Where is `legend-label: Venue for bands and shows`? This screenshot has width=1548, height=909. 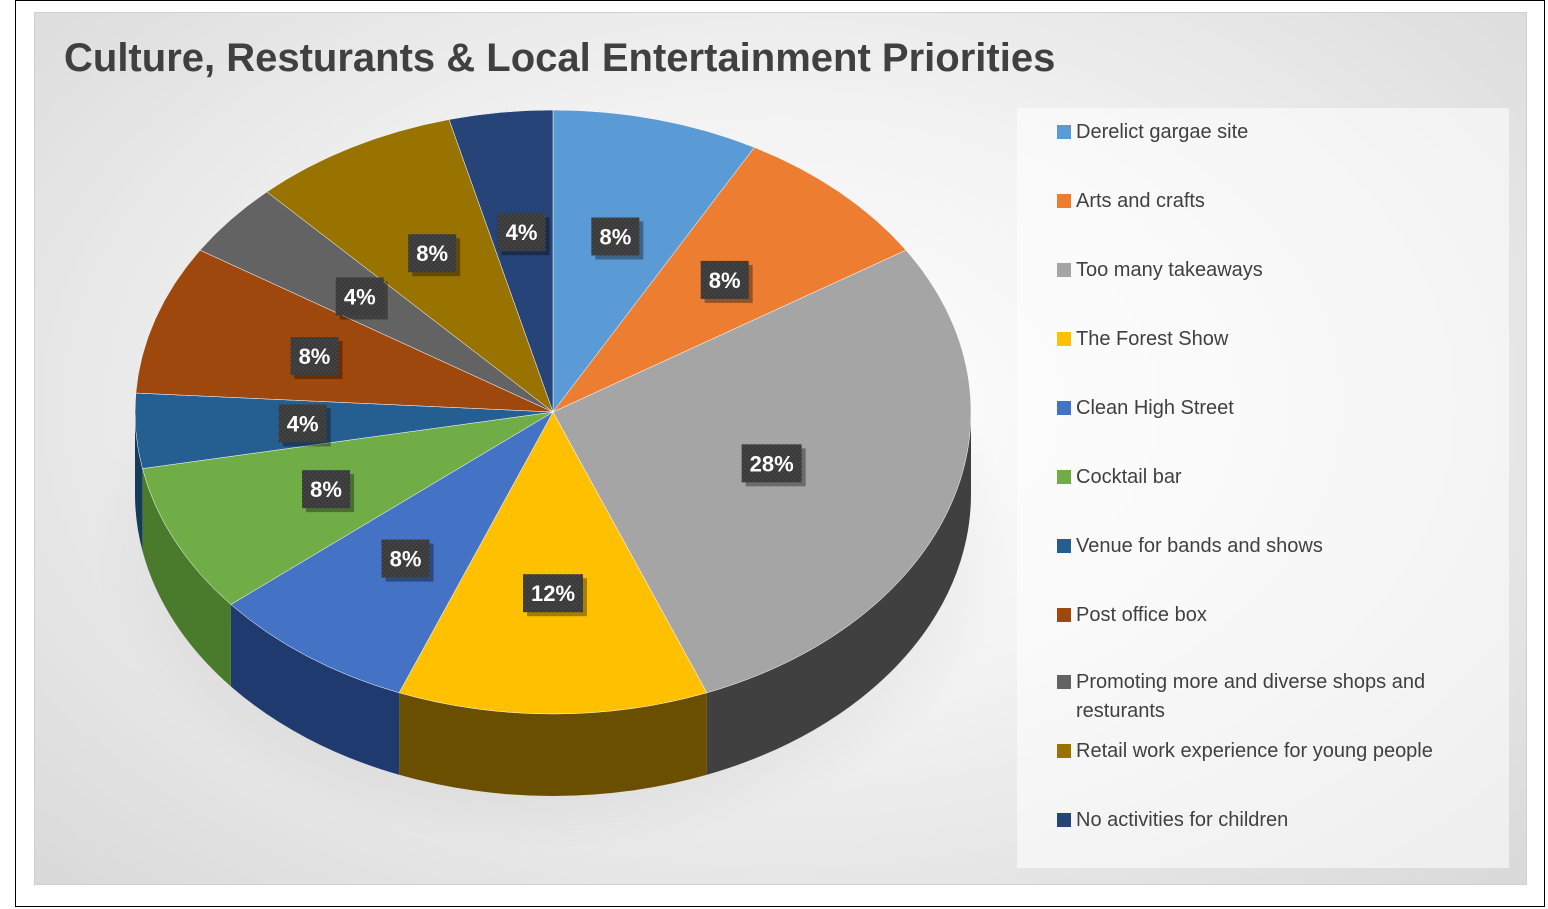
legend-label: Venue for bands and shows is located at coordinates (1199, 546).